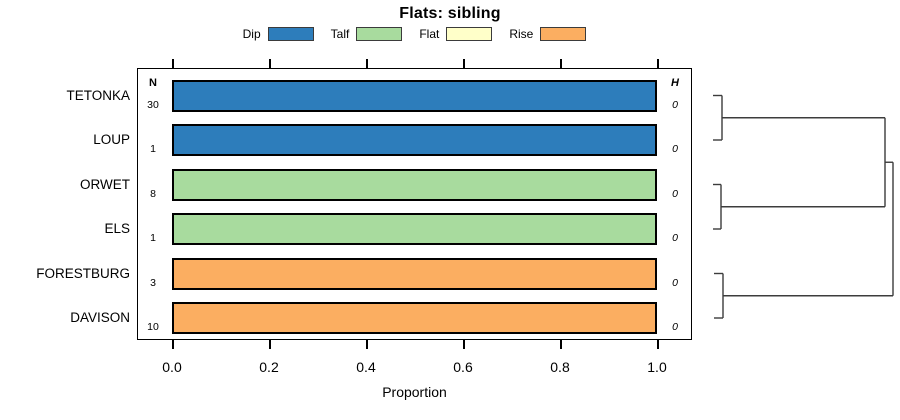 The image size is (900, 420). What do you see at coordinates (269, 367) in the screenshot?
I see `axis-tick-label: 0.2` at bounding box center [269, 367].